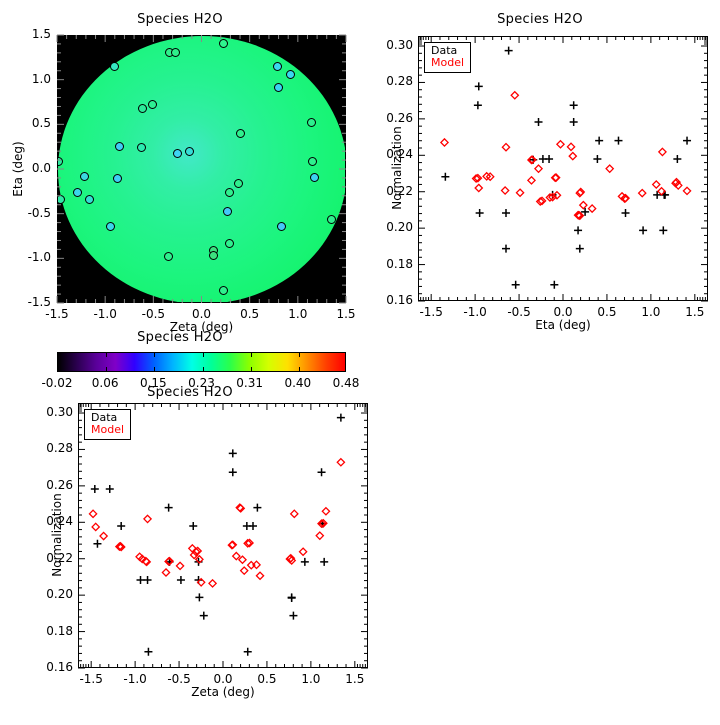 The image size is (720, 725). I want to click on image-xtick-label: -0.5, so click(153, 314).